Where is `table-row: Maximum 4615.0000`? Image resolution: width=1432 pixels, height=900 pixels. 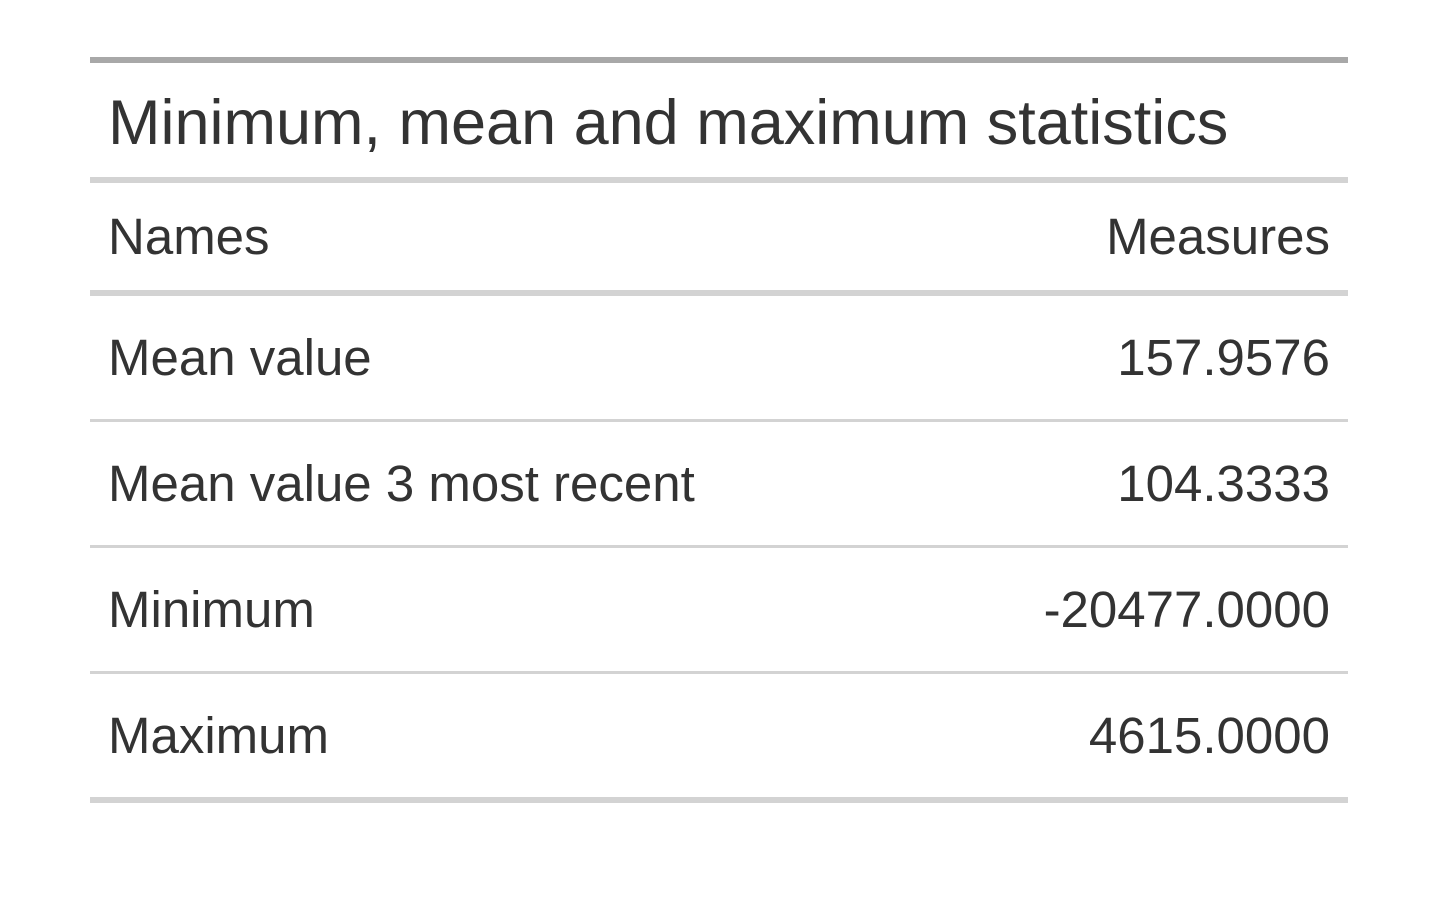 table-row: Maximum 4615.0000 is located at coordinates (719, 735).